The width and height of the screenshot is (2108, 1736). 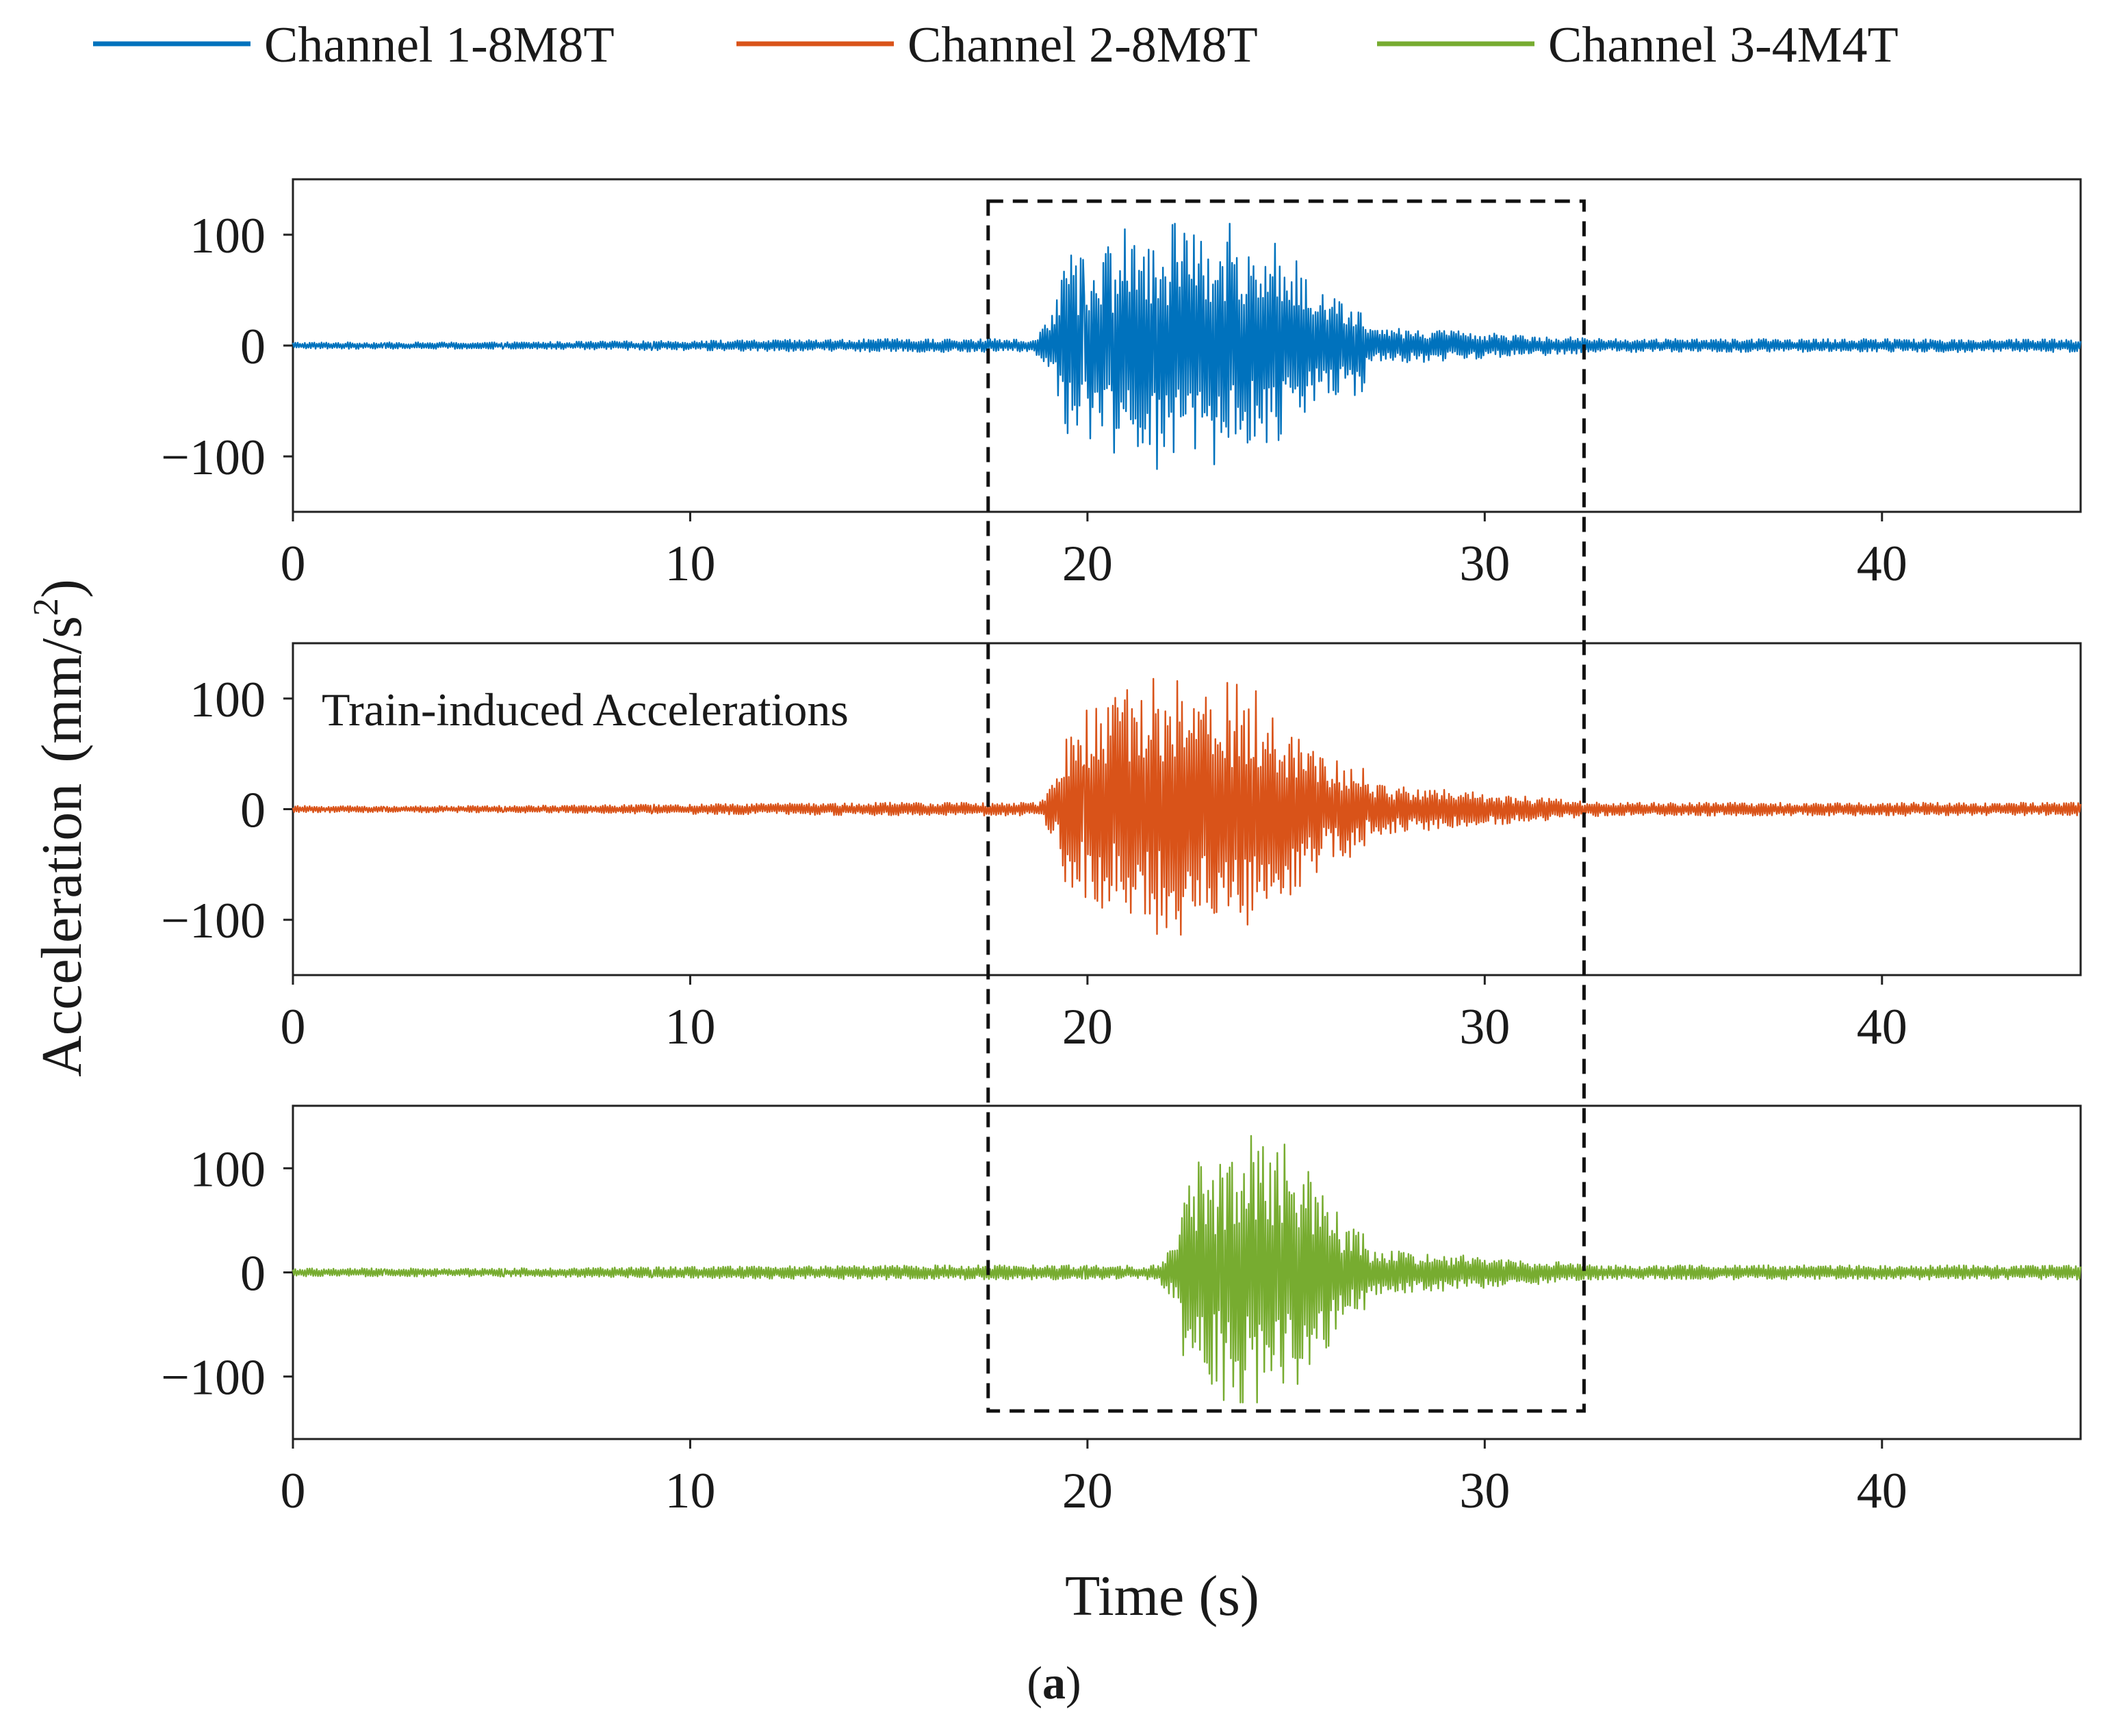 I want to click on legend-label-channel-3: Channel 3-4M4T, so click(x=1723, y=45).